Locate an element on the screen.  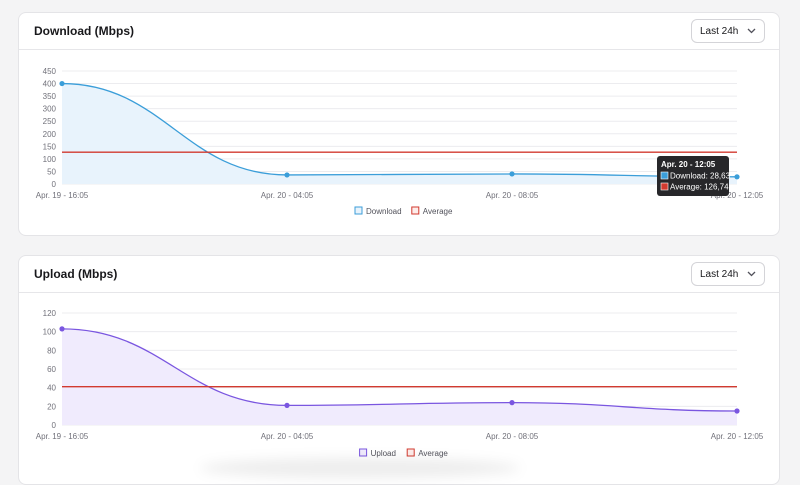
download-card-title: Download (Mbps) is located at coordinates (84, 31).